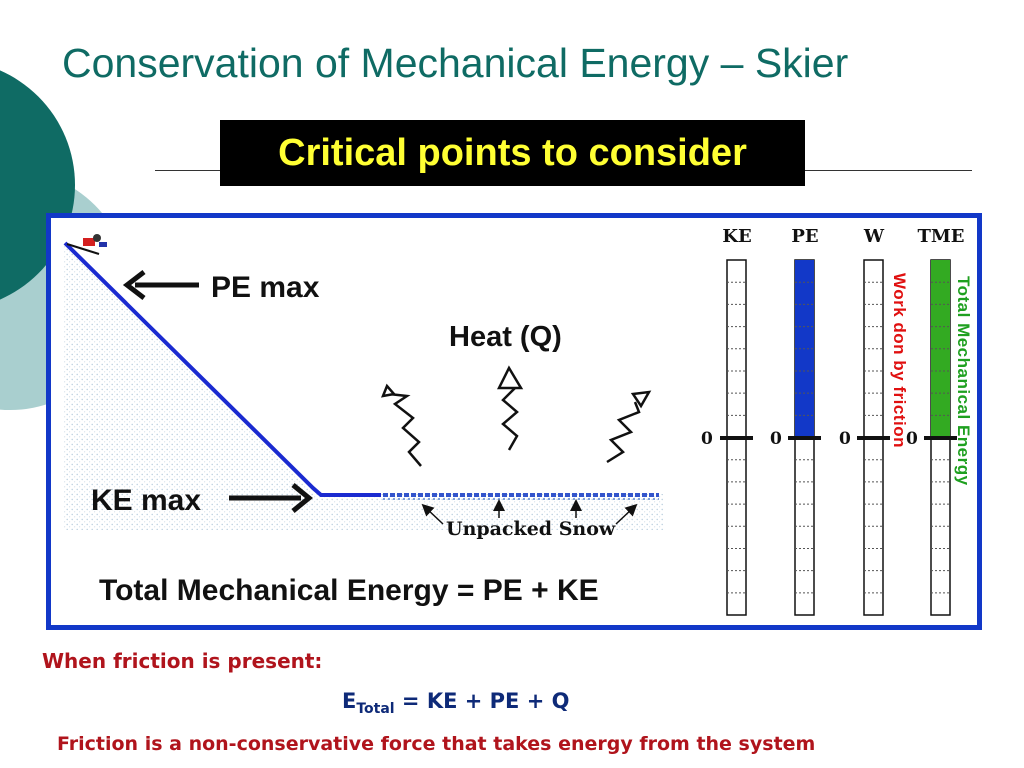  What do you see at coordinates (401, 425) in the screenshot?
I see `heat-arrow-left` at bounding box center [401, 425].